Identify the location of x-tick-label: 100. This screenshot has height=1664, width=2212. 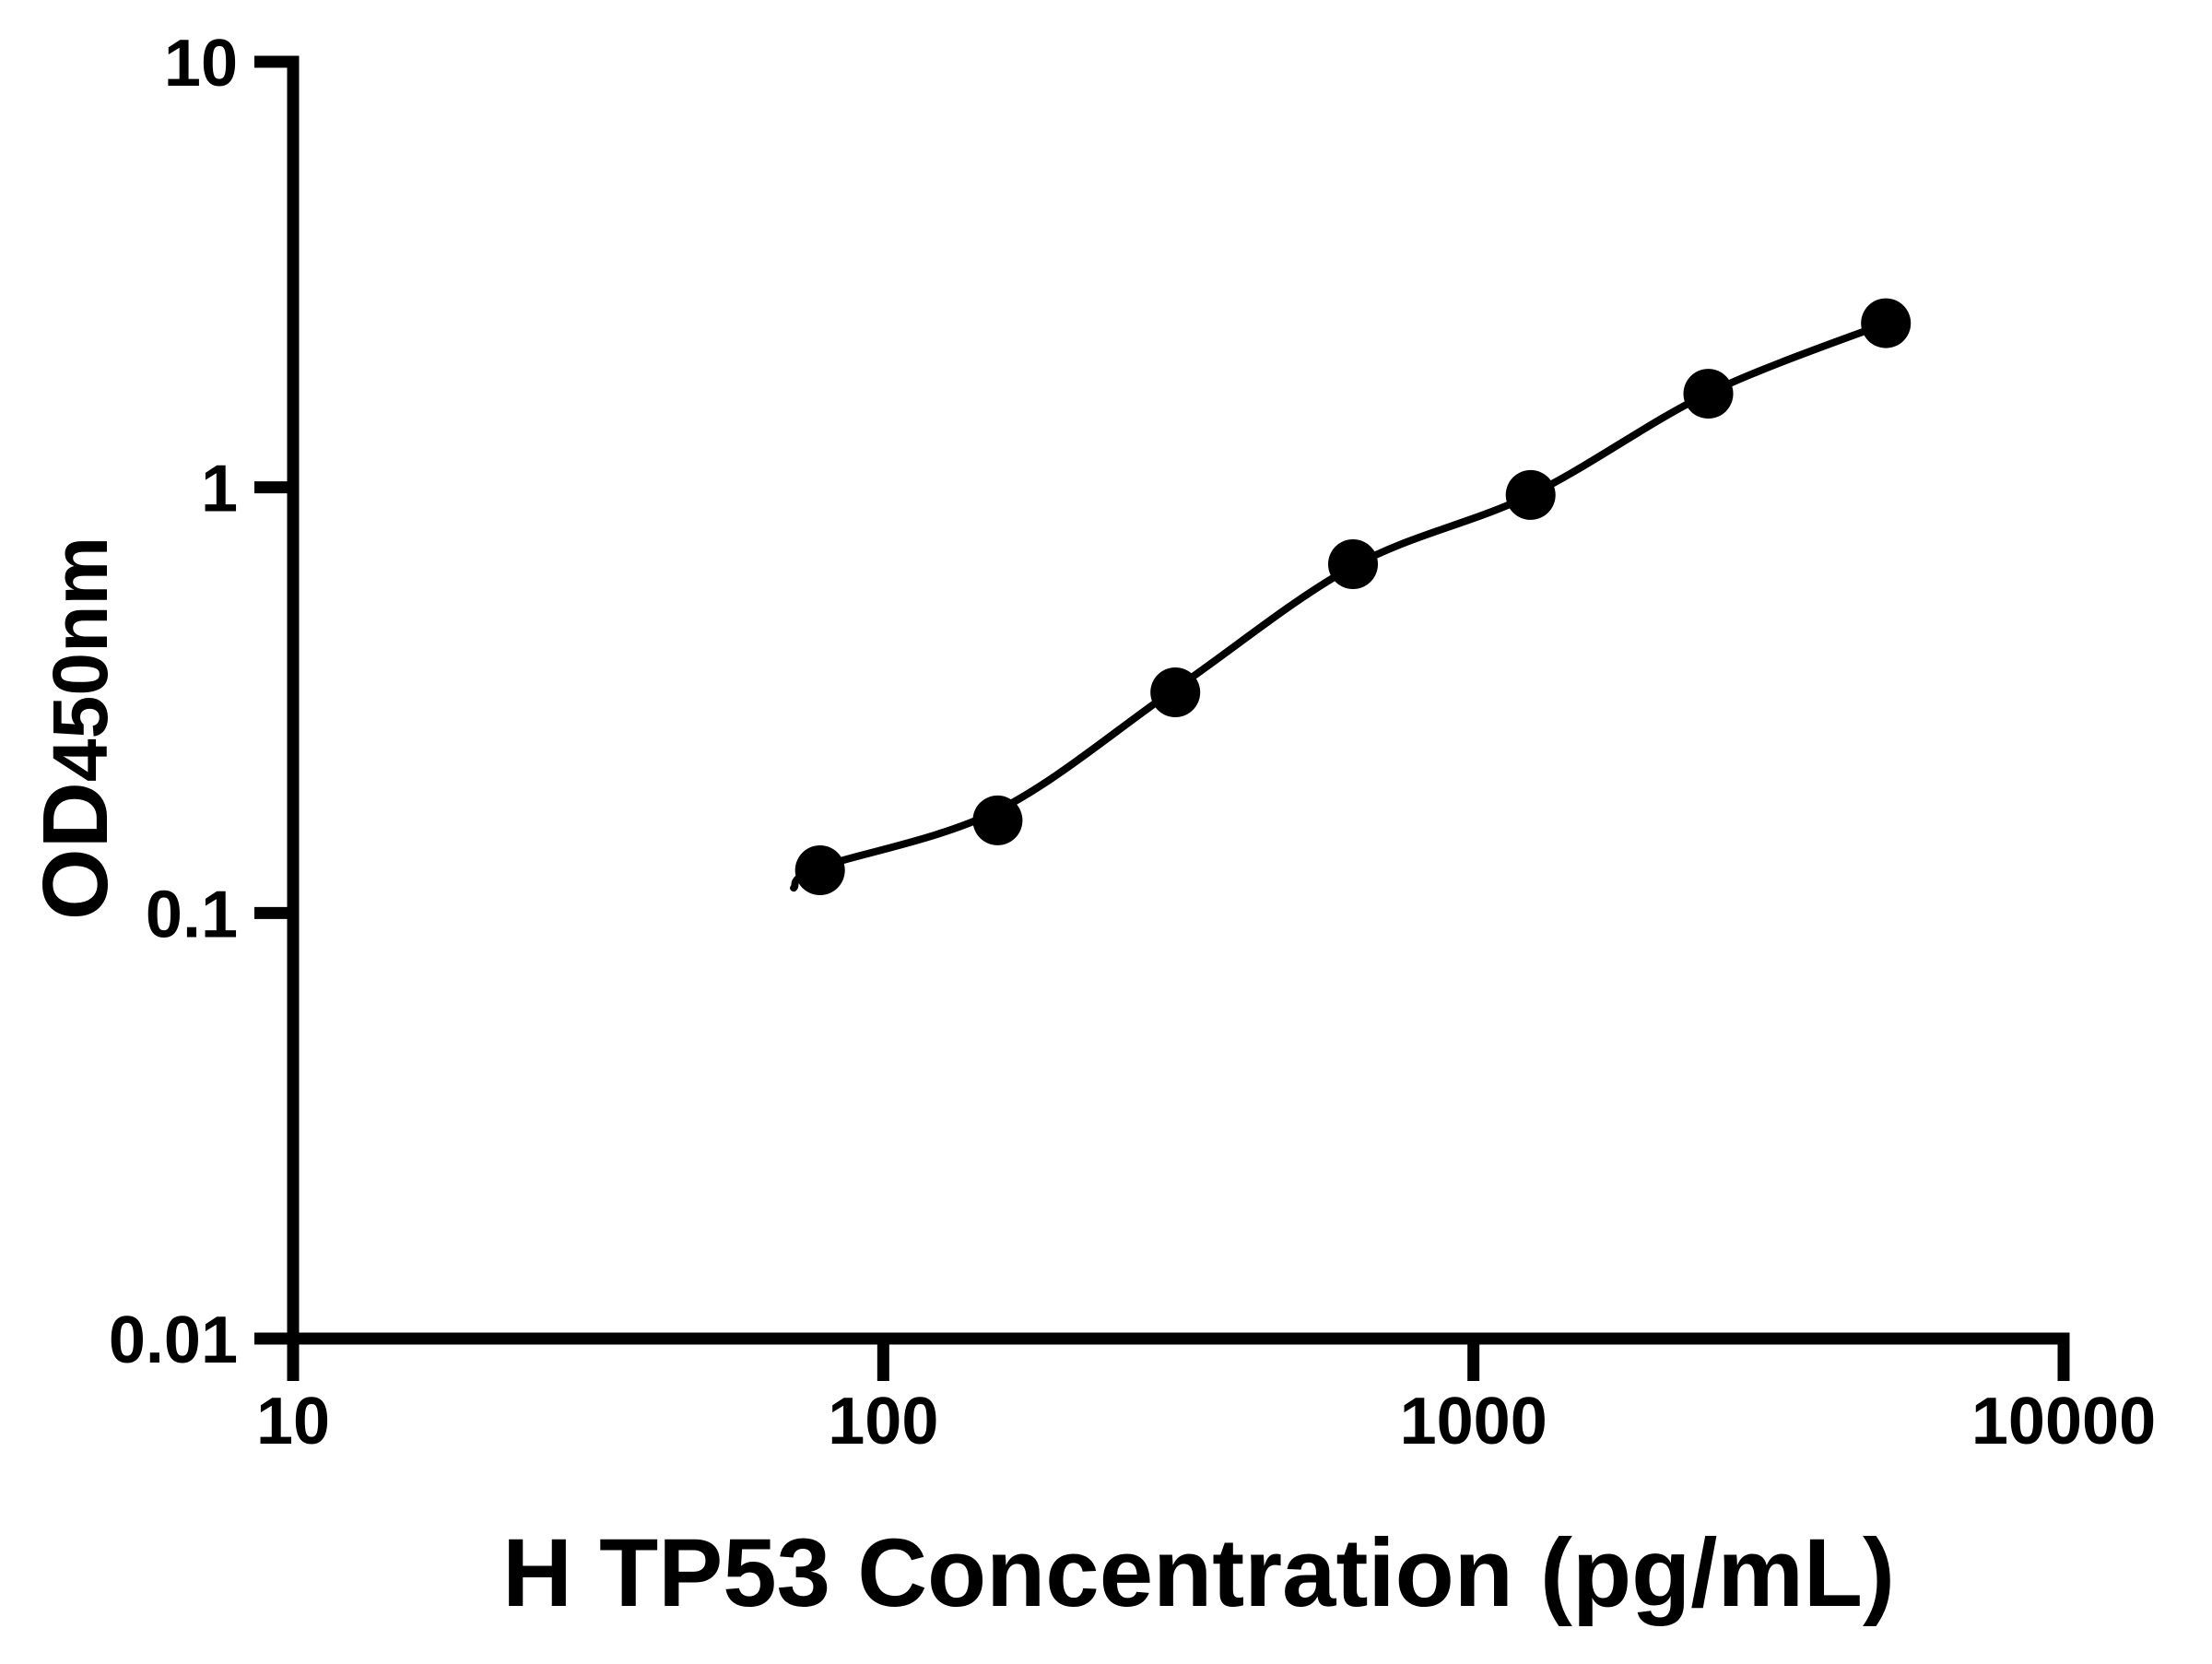
(883, 1421).